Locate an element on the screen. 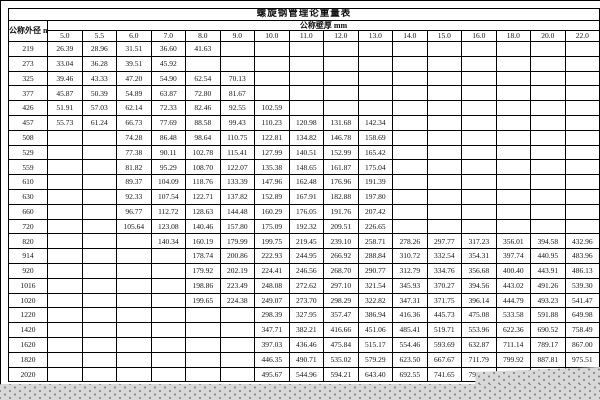  weight-cell: 105.64 is located at coordinates (134, 226).